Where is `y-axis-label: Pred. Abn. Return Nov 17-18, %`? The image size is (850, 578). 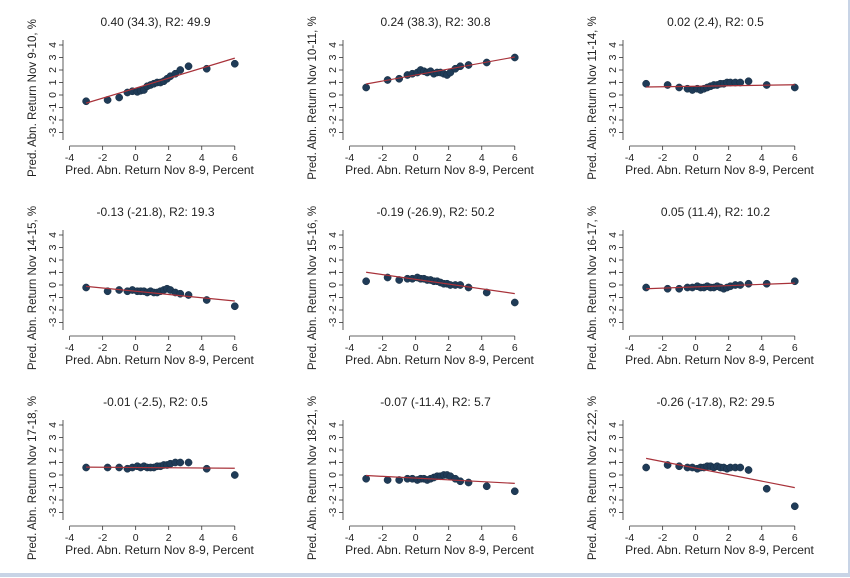 y-axis-label: Pred. Abn. Return Nov 17-18, % is located at coordinates (33, 478).